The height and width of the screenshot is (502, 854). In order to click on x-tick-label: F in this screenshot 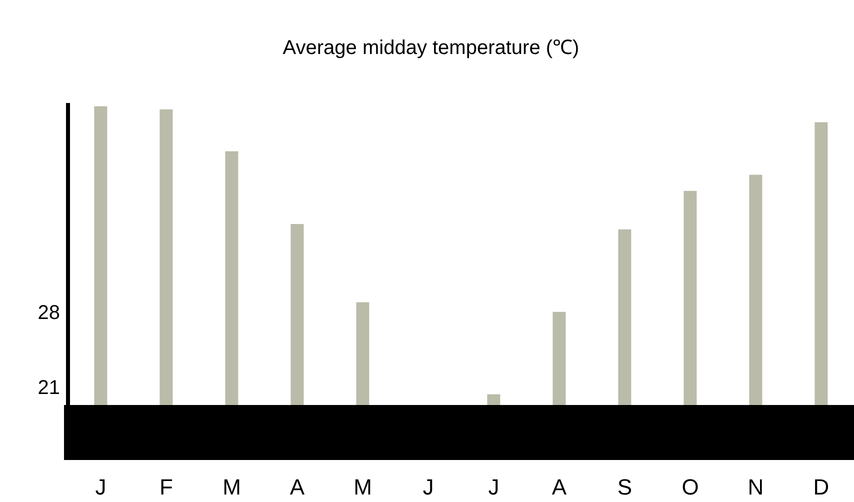, I will do `click(166, 487)`.